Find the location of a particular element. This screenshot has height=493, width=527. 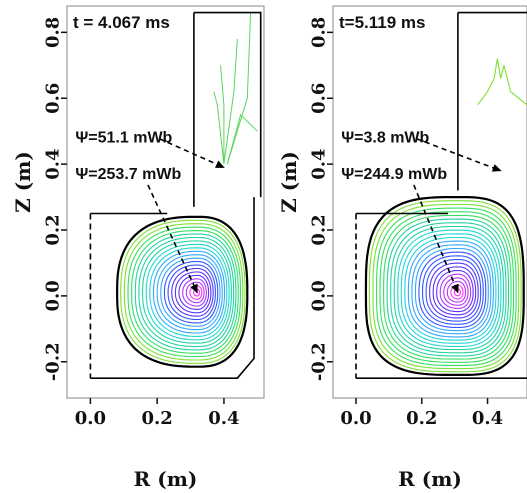

psi-separatrix-label-left: Ψ=51.1 mWb is located at coordinates (123, 138).